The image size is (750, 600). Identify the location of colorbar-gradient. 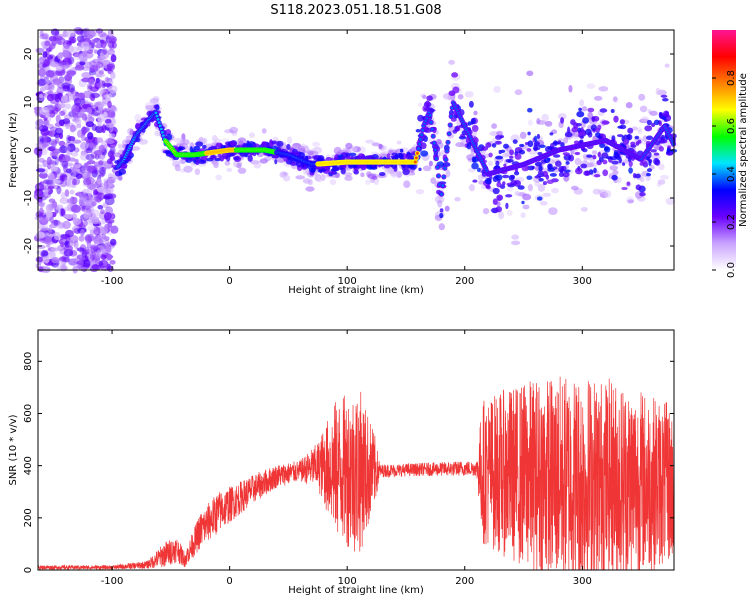
(724, 150).